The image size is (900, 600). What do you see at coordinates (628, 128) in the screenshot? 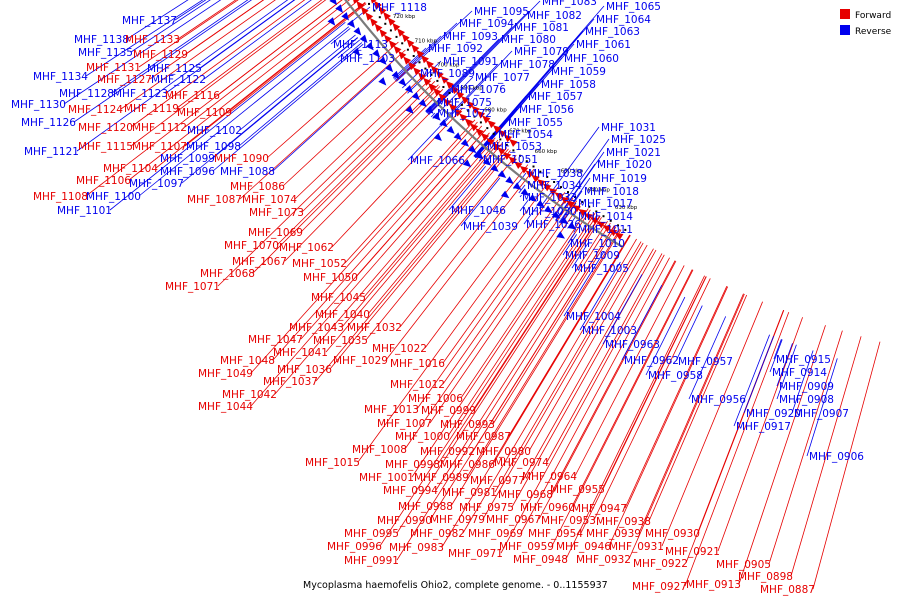
I see `gene-label: MHF_1031` at bounding box center [628, 128].